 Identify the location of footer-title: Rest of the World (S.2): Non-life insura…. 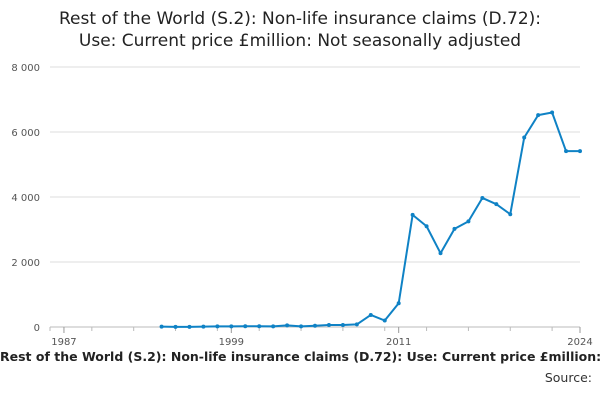
(300, 356).